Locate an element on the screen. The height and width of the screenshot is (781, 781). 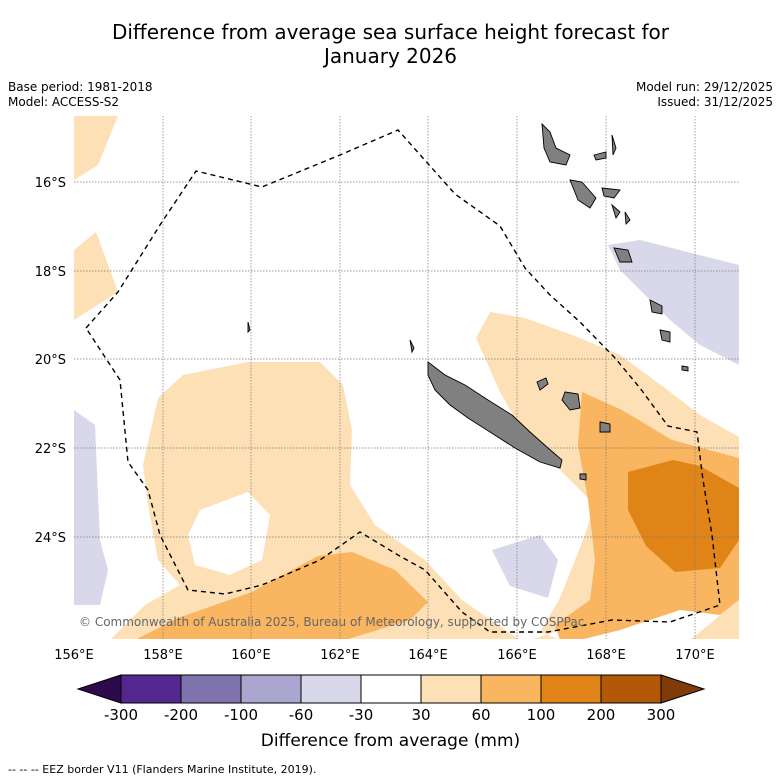
lon-label: 158°E is located at coordinates (163, 655).